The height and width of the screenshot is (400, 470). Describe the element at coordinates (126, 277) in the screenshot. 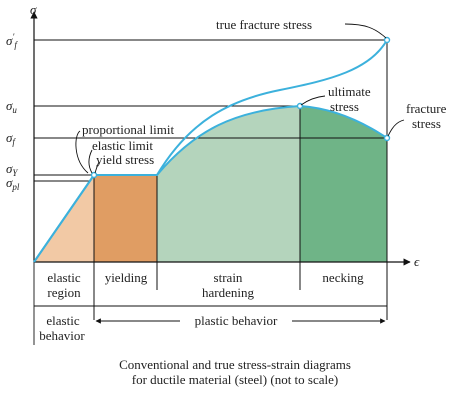

I see `region-label-yielding: yielding` at that location.